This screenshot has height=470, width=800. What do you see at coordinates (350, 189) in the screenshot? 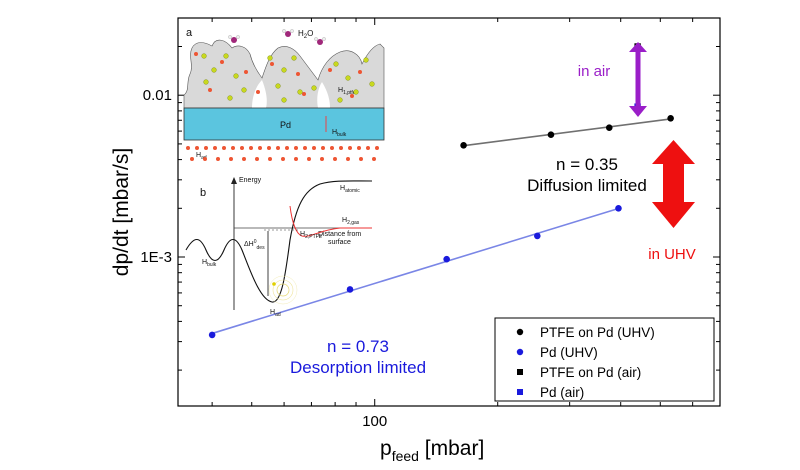
I see `h-atomic-label: Hatomic` at bounding box center [350, 189].